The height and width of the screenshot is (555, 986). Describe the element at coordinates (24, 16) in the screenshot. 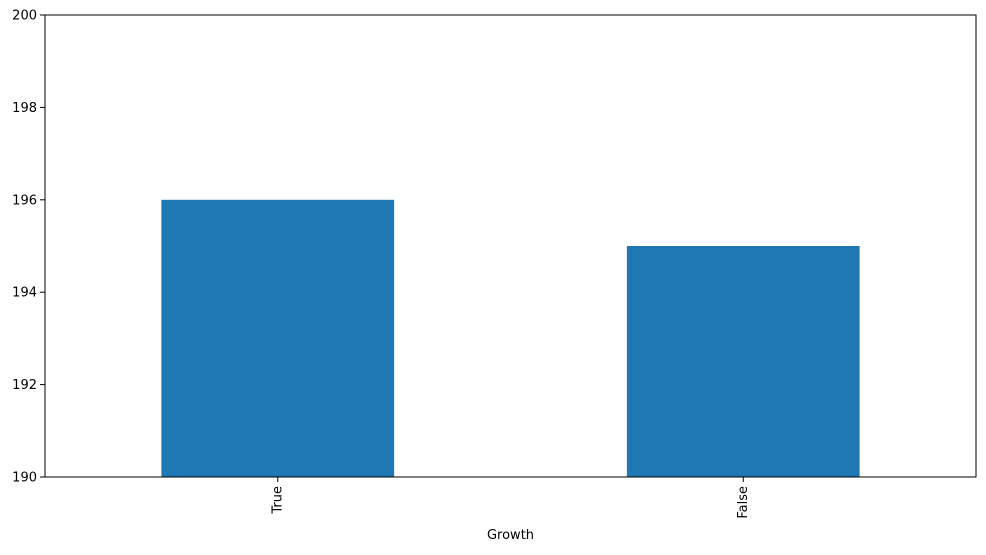

I see `y-tick-label-200: 200` at that location.